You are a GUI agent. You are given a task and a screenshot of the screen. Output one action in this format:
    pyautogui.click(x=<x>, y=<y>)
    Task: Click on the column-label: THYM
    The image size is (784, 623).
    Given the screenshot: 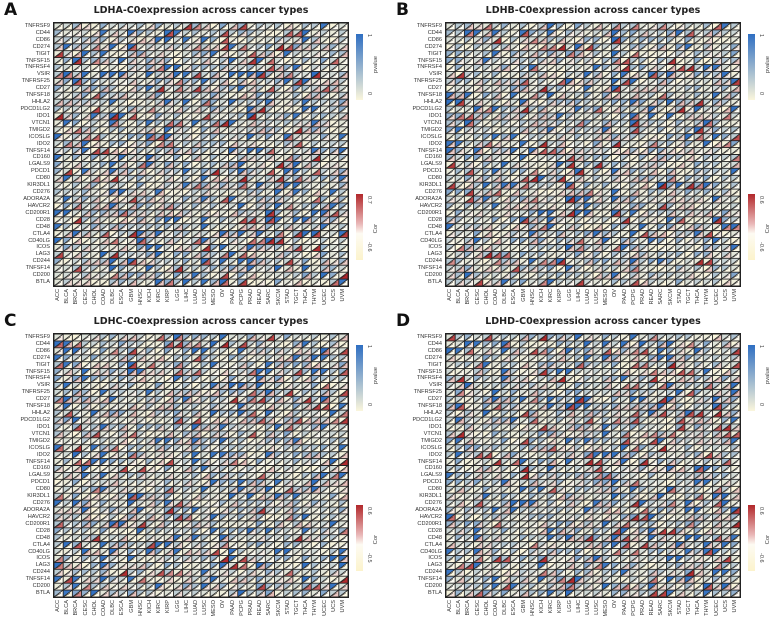 What is the action you would take?
    pyautogui.click(x=707, y=297)
    